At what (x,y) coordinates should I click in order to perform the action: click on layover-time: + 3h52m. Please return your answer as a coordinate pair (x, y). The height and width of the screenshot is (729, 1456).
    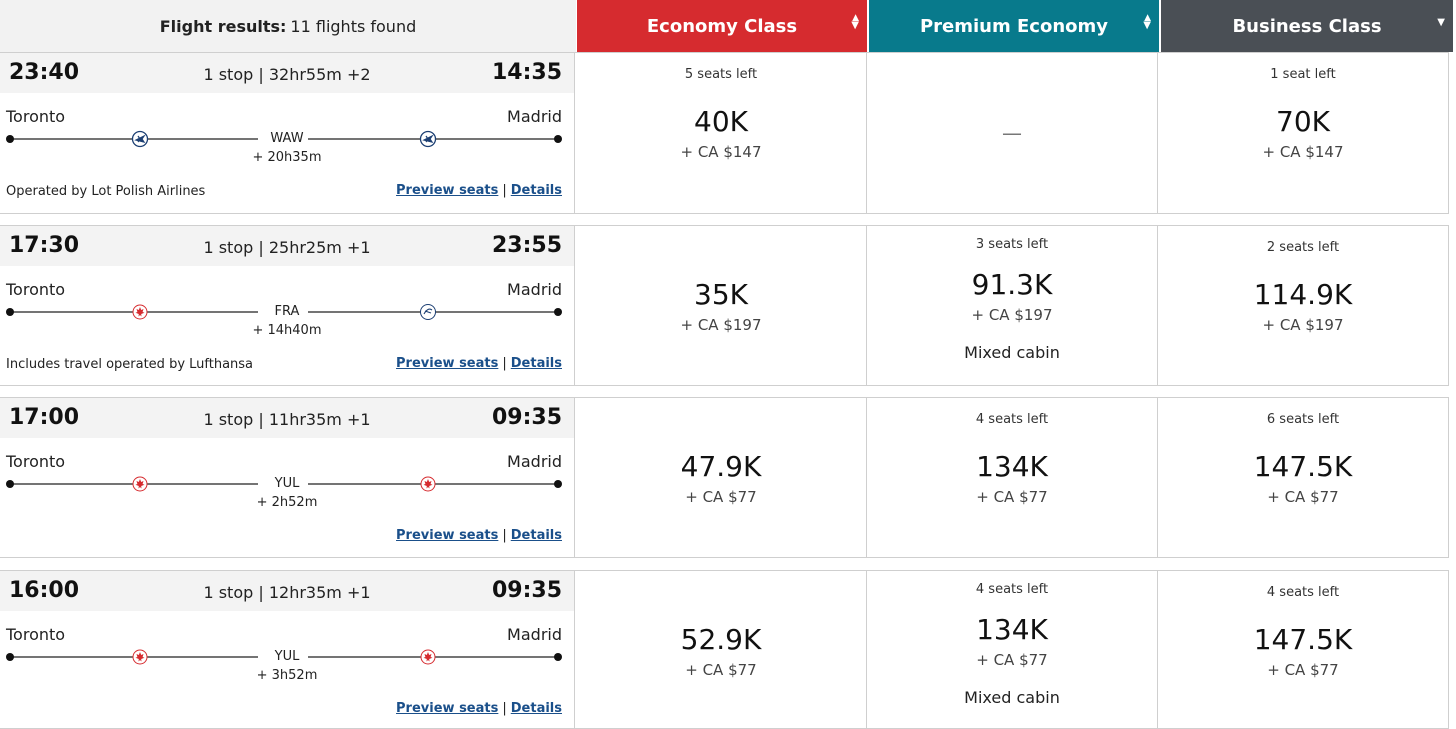
    Looking at the image, I should click on (287, 675).